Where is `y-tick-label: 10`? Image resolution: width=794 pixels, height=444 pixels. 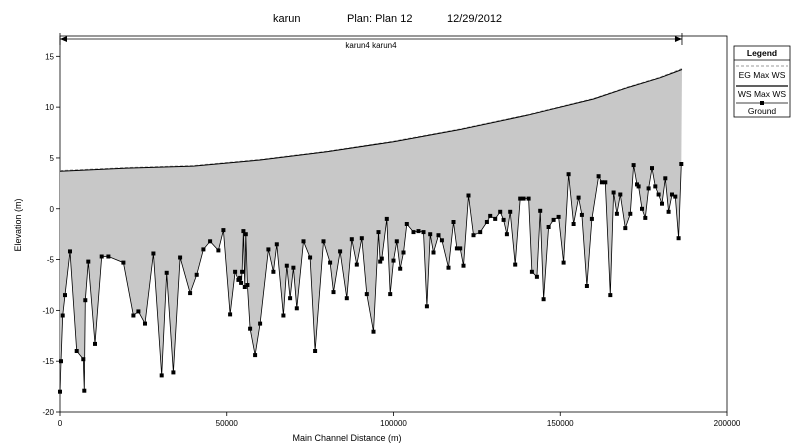
y-tick-label: 10 is located at coordinates (49, 107).